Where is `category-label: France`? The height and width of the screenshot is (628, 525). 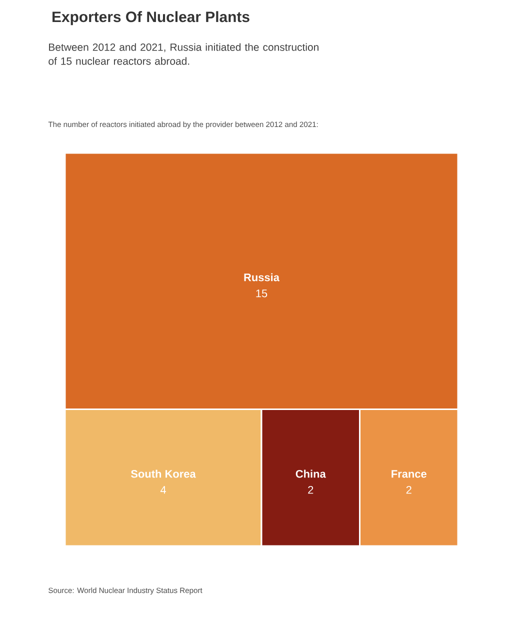 category-label: France is located at coordinates (409, 474).